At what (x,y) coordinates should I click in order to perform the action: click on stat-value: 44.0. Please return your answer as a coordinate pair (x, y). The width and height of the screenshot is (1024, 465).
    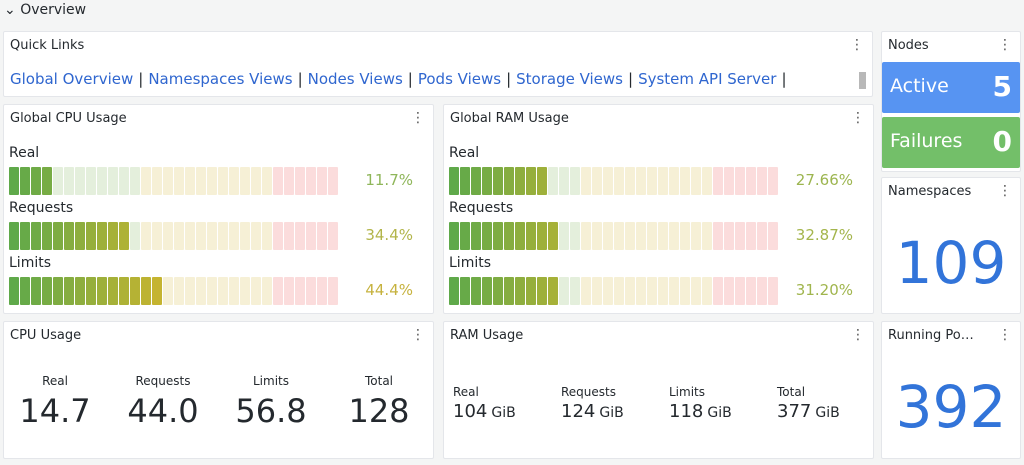
    Looking at the image, I should click on (163, 411).